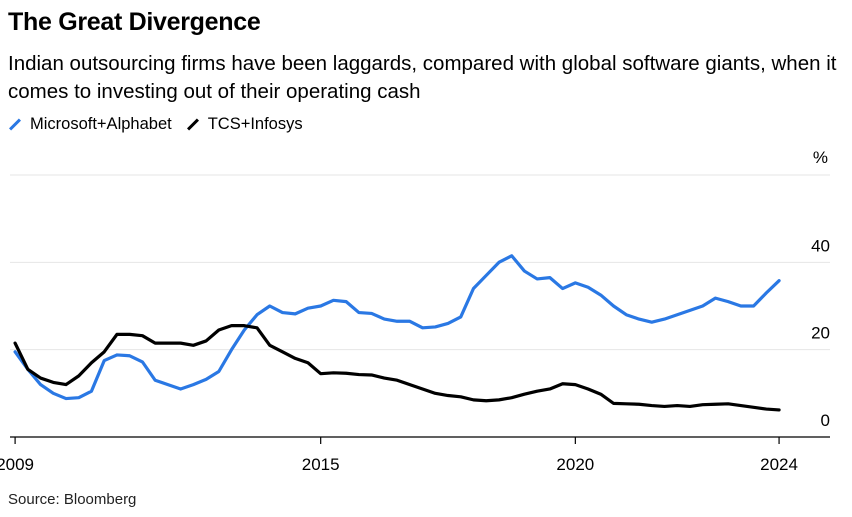 Image resolution: width=852 pixels, height=517 pixels. I want to click on source-note: Source: Bloomberg, so click(72, 499).